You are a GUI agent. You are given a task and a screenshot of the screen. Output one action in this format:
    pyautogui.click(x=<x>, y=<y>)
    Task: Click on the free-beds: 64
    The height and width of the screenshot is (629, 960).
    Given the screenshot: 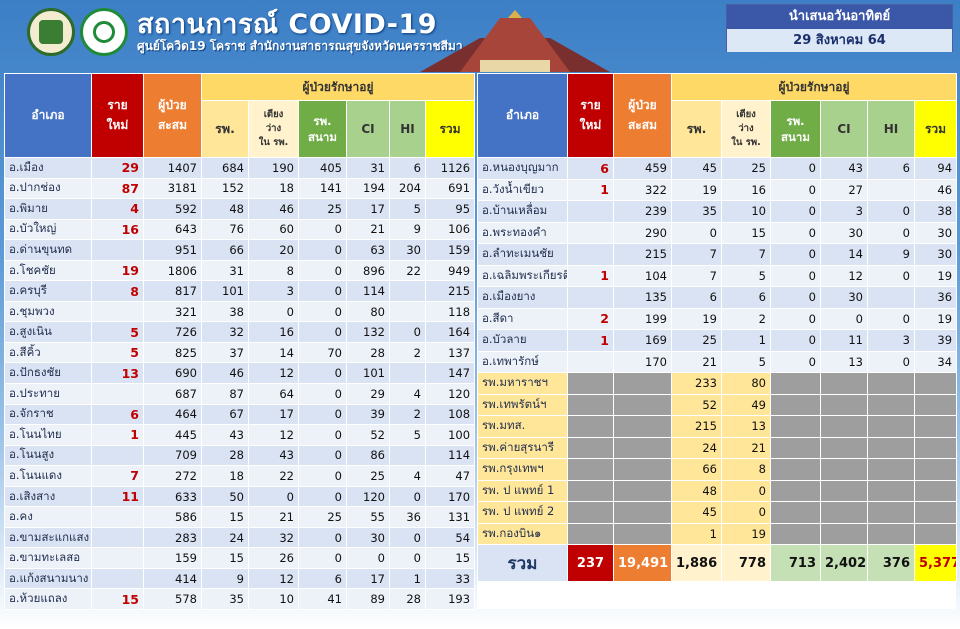 What is the action you would take?
    pyautogui.click(x=273, y=394)
    